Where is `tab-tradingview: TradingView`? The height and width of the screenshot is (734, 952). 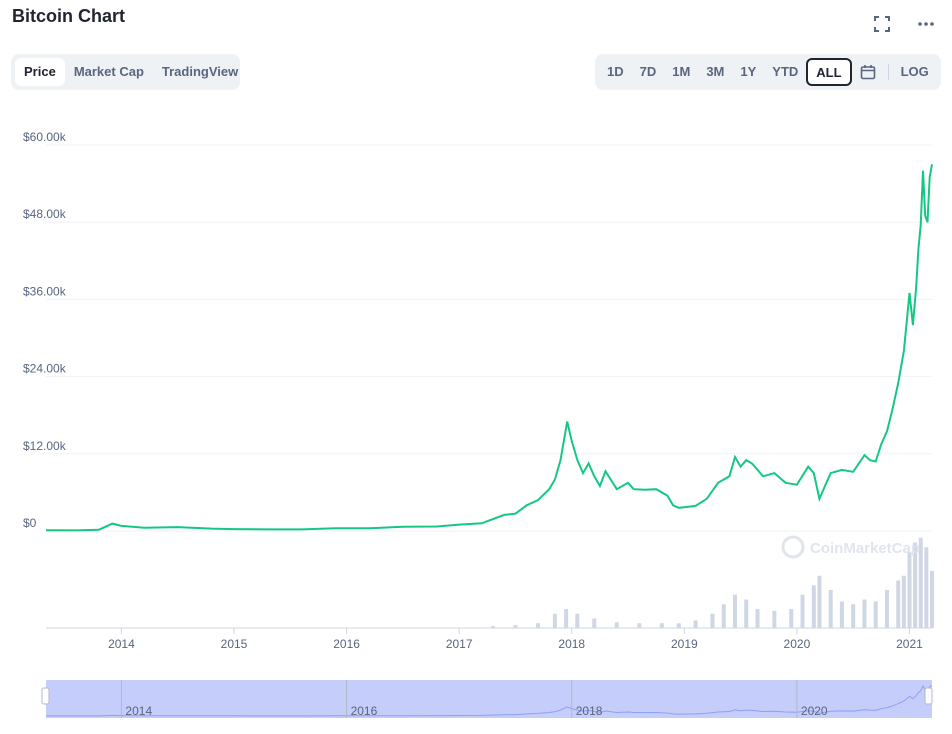 tab-tradingview: TradingView is located at coordinates (200, 71).